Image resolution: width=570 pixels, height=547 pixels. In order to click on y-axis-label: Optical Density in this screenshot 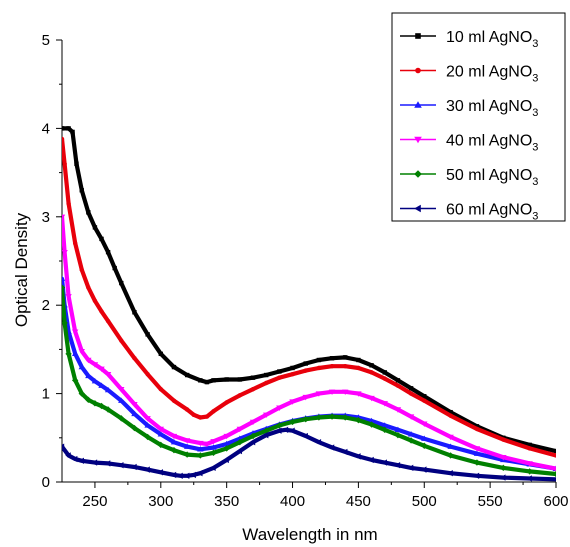, I will do `click(21, 269)`.